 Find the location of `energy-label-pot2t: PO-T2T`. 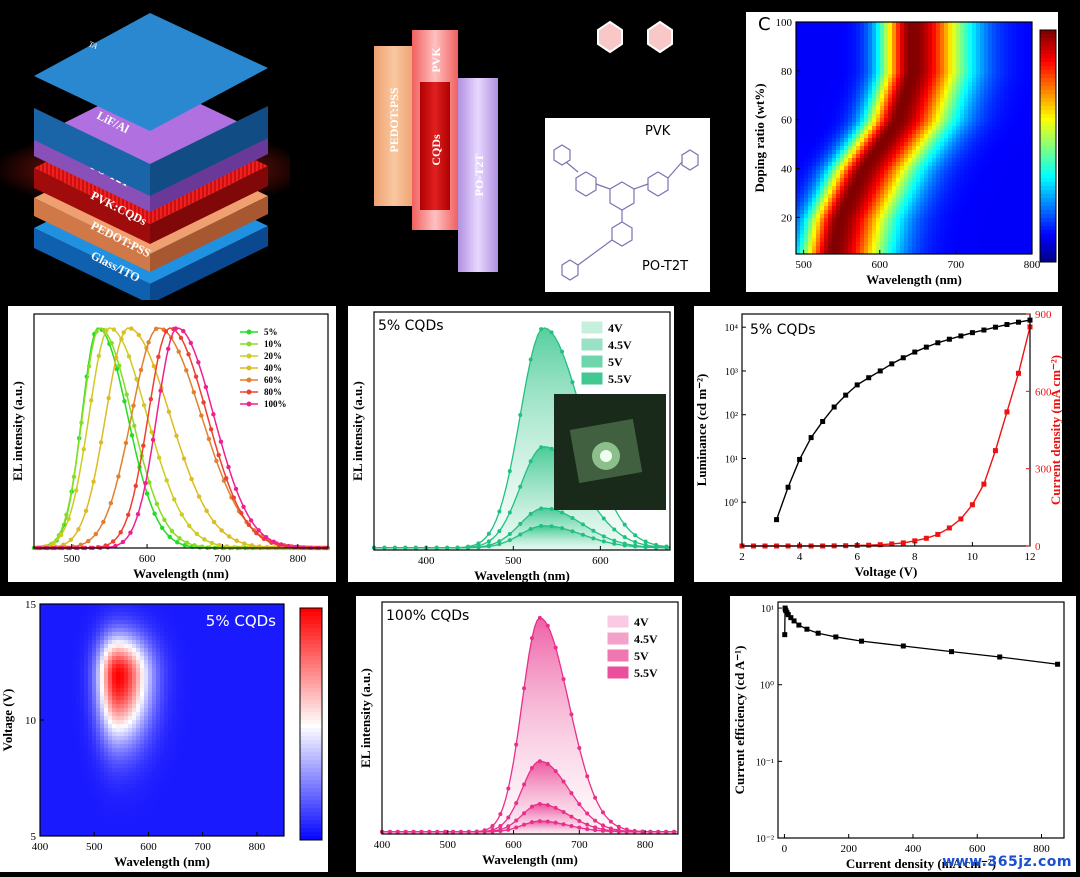

energy-label-pot2t: PO-T2T is located at coordinates (479, 175).